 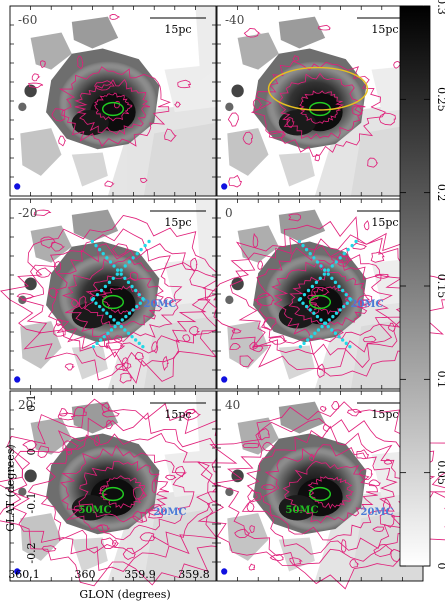 I want to click on x-axis-label: GLON (degrees), so click(x=124, y=594).